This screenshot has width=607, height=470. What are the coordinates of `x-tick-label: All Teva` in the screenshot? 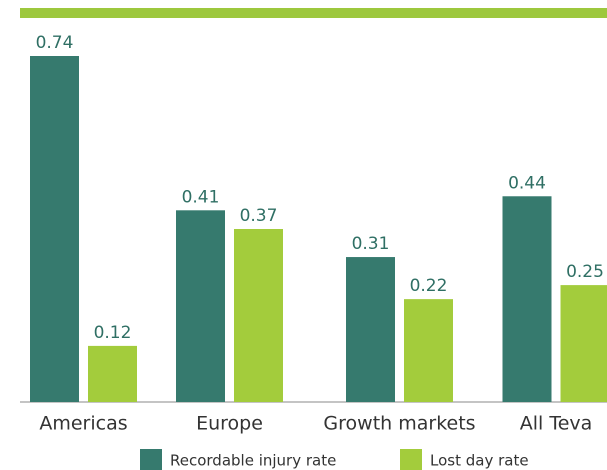 It's located at (556, 424).